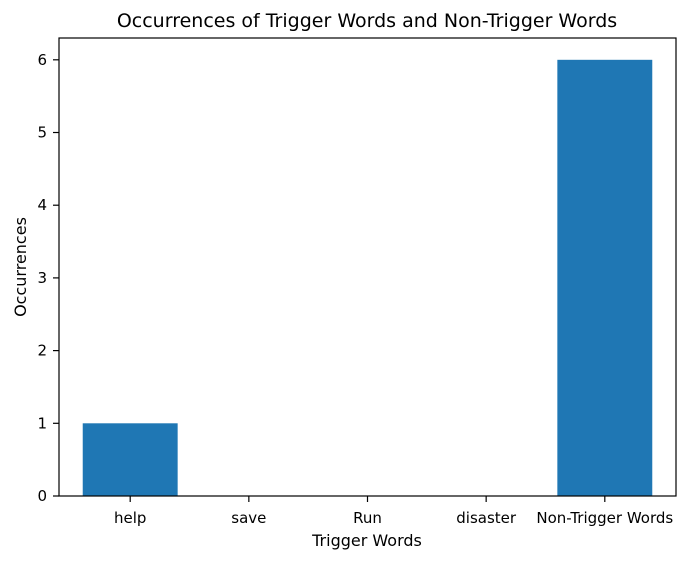 The width and height of the screenshot is (688, 562). What do you see at coordinates (42, 60) in the screenshot?
I see `y-tick-label: 6` at bounding box center [42, 60].